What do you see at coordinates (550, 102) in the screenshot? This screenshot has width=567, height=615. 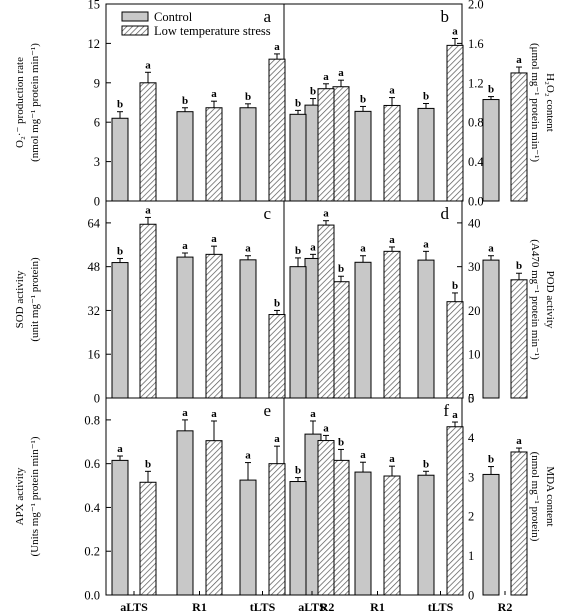 I see `y-axis-title-line: H₂O₂ content` at bounding box center [550, 102].